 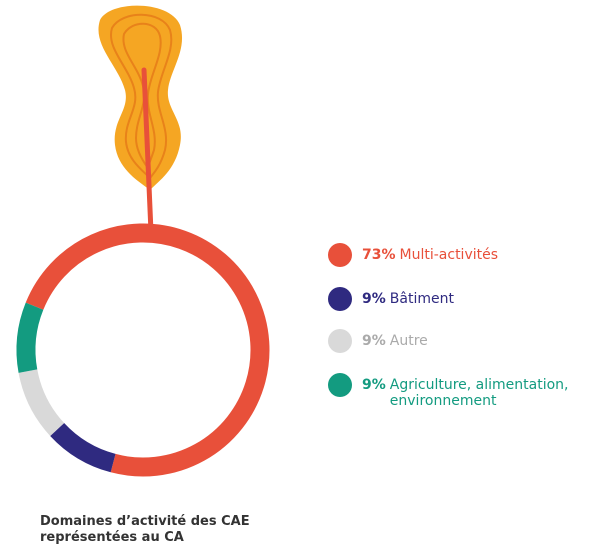 What do you see at coordinates (449, 255) in the screenshot?
I see `legend-label: Multi-activités` at bounding box center [449, 255].